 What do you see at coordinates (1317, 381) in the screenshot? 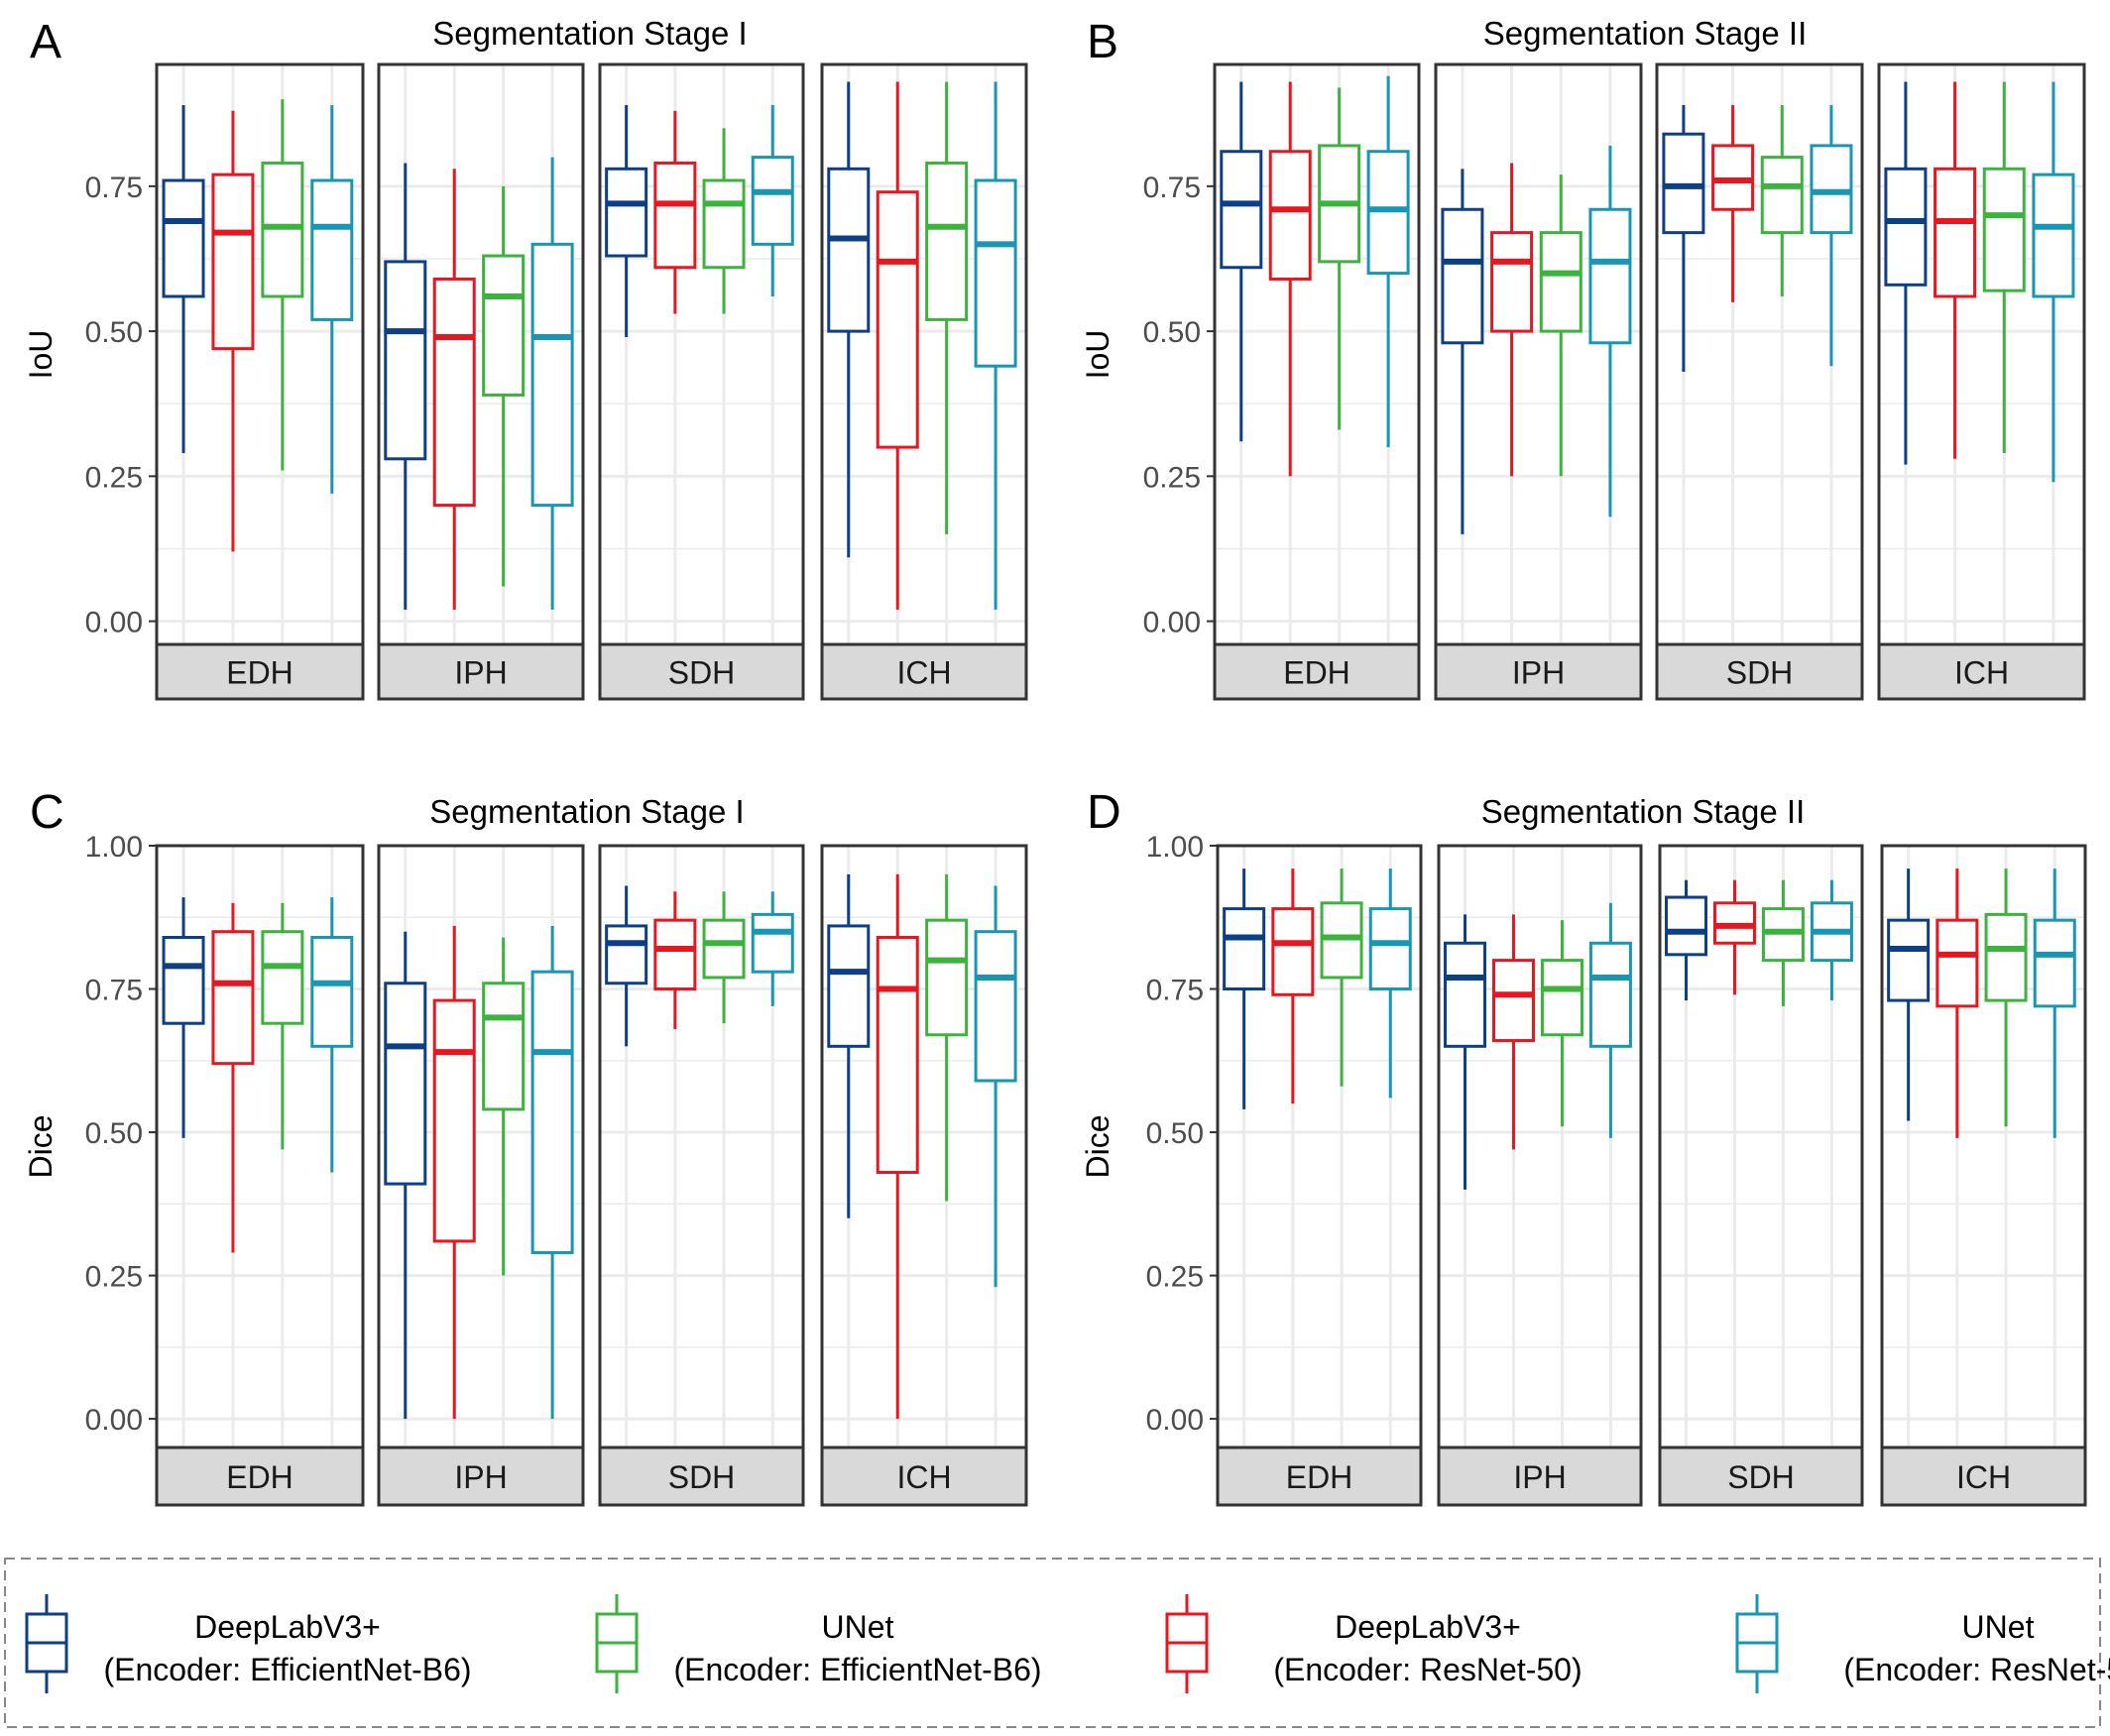
I see `facet-edh: EDH` at bounding box center [1317, 381].